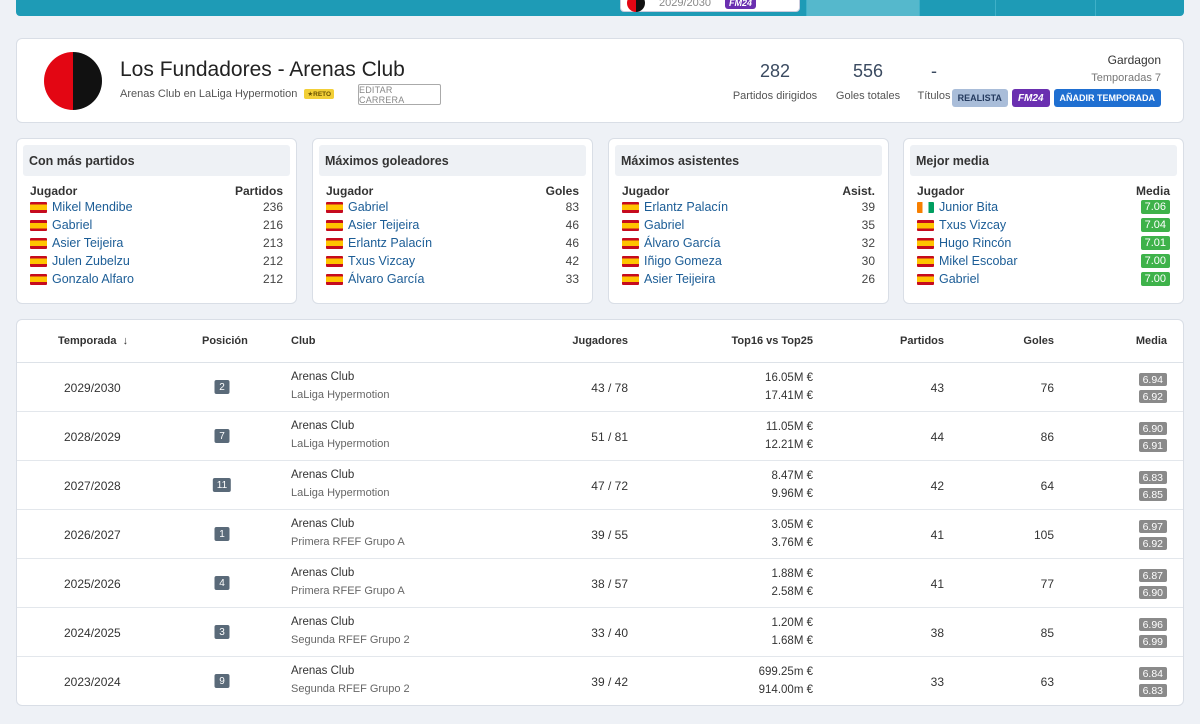 The height and width of the screenshot is (724, 1200). What do you see at coordinates (323, 475) in the screenshot?
I see `club-name: Arenas Club` at bounding box center [323, 475].